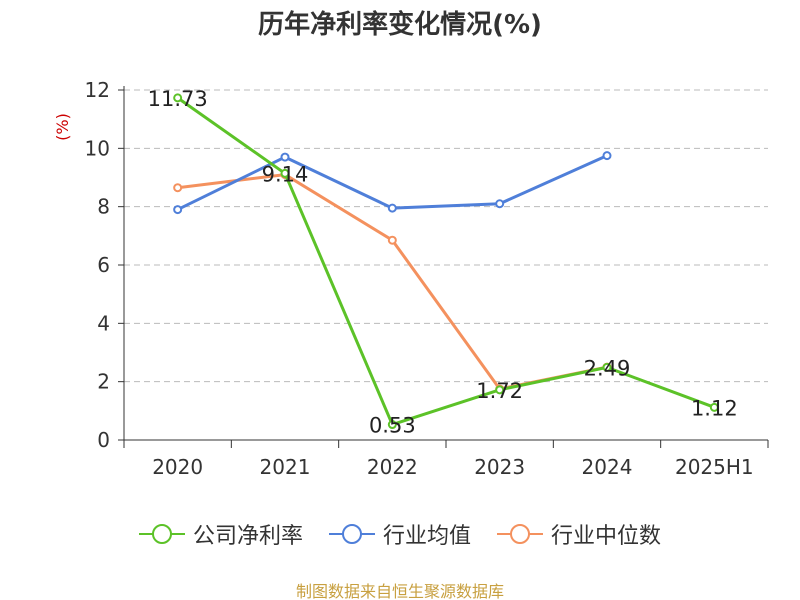  What do you see at coordinates (426, 536) in the screenshot?
I see `legend-label: 行业均值` at bounding box center [426, 536].